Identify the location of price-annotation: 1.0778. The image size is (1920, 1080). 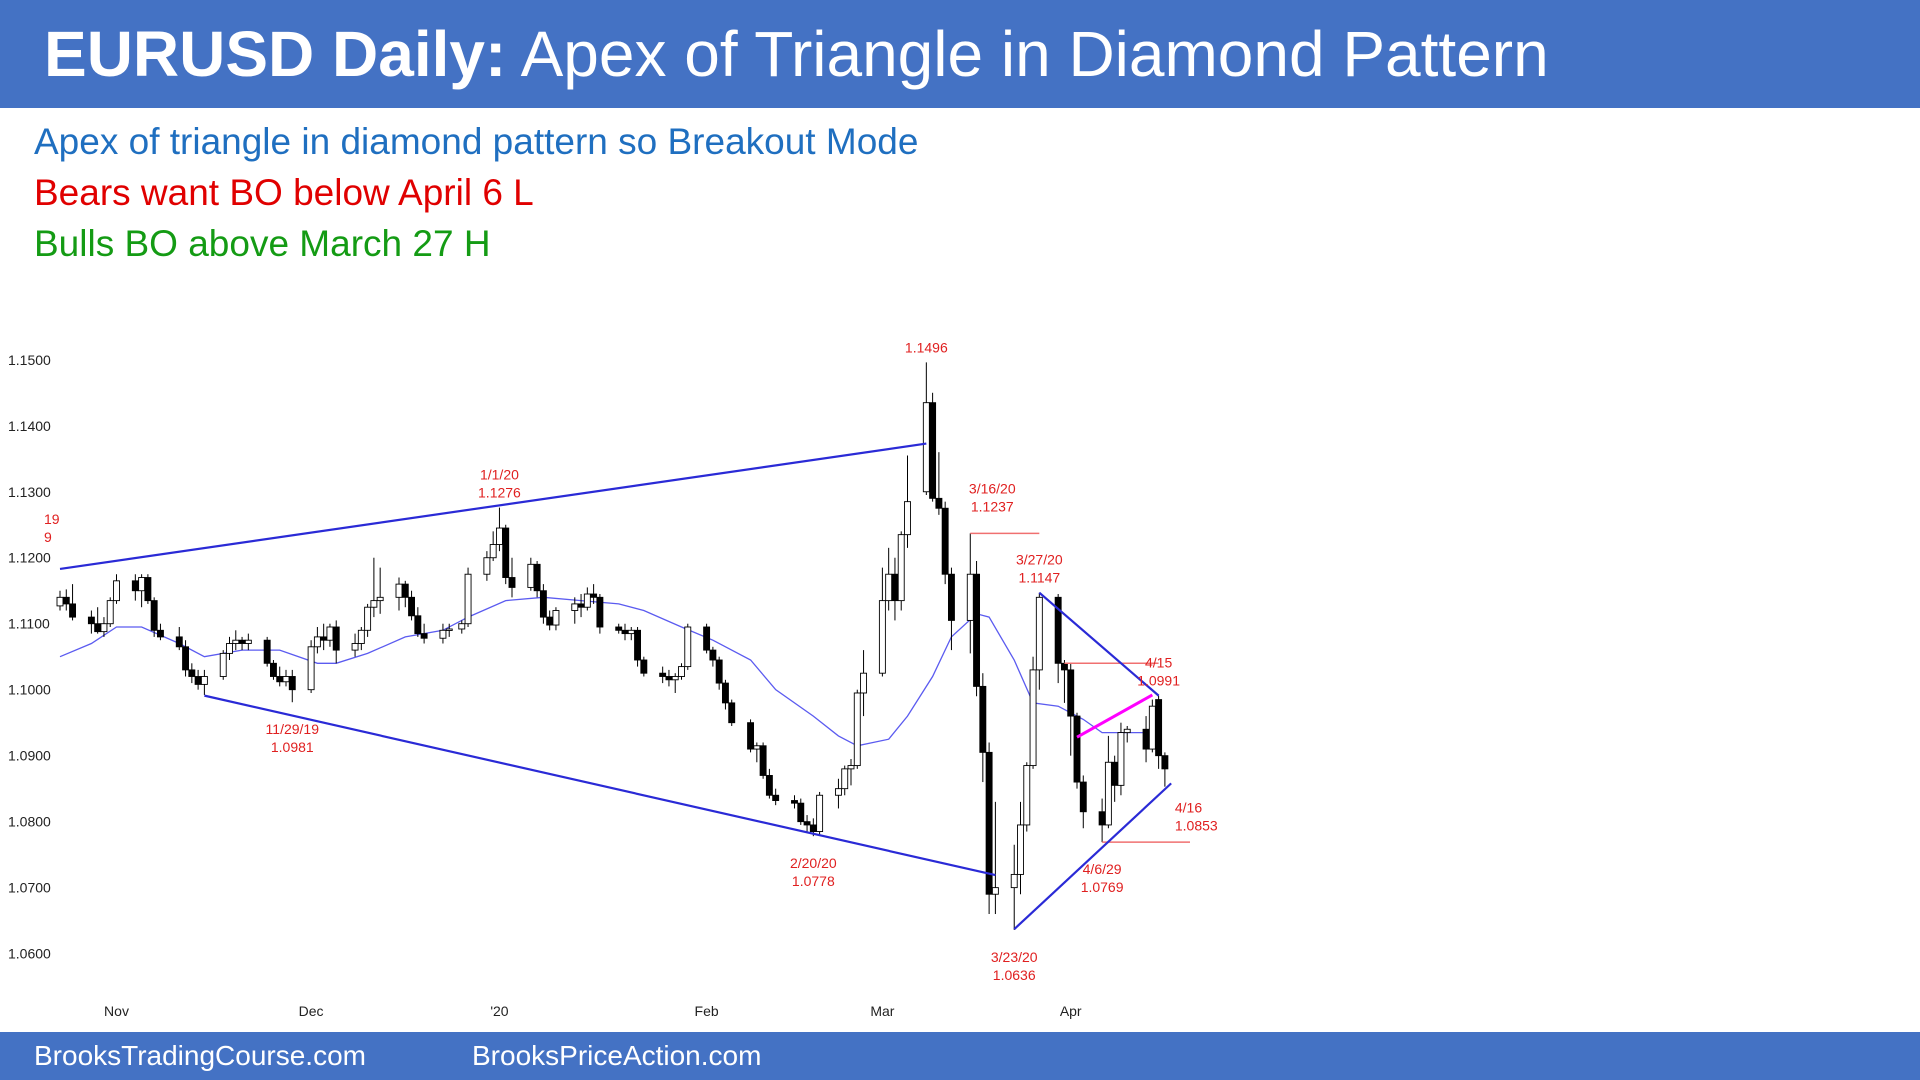
(813, 881).